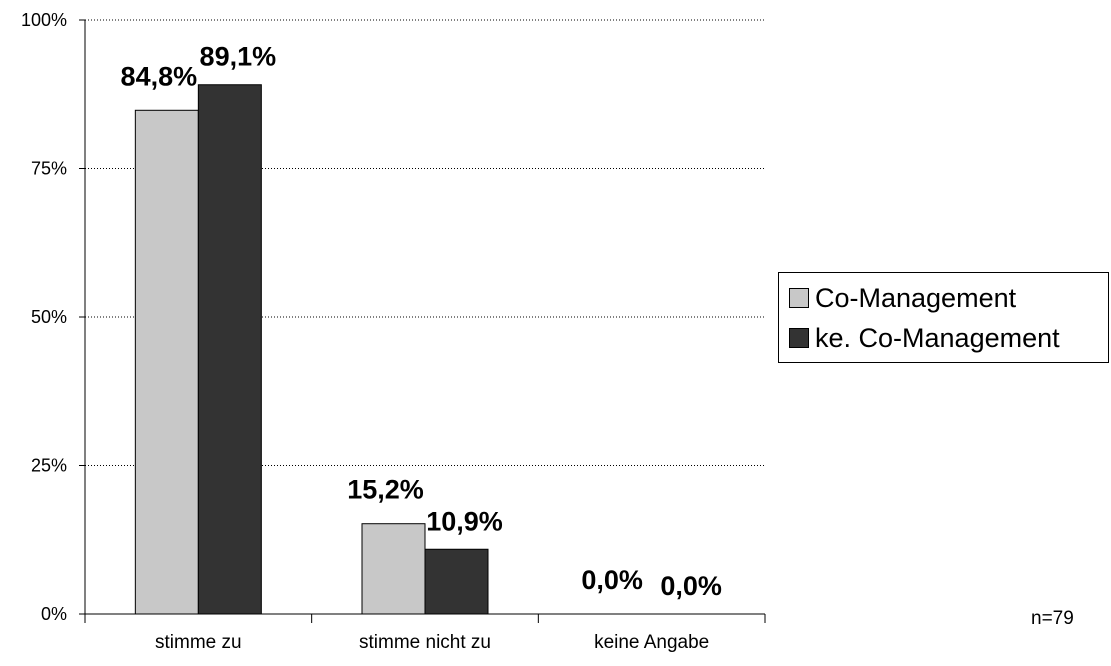 The height and width of the screenshot is (666, 1111). What do you see at coordinates (916, 297) in the screenshot?
I see `legend-label-co-management: Co-Management` at bounding box center [916, 297].